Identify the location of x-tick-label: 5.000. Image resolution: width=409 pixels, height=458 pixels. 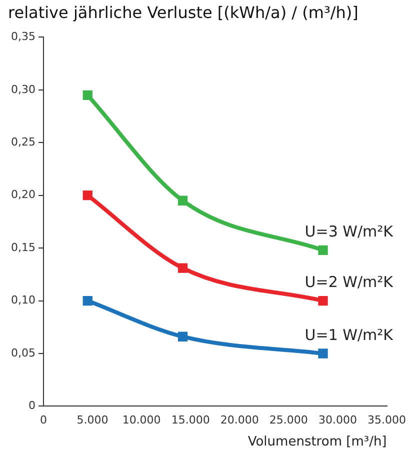
(92, 420).